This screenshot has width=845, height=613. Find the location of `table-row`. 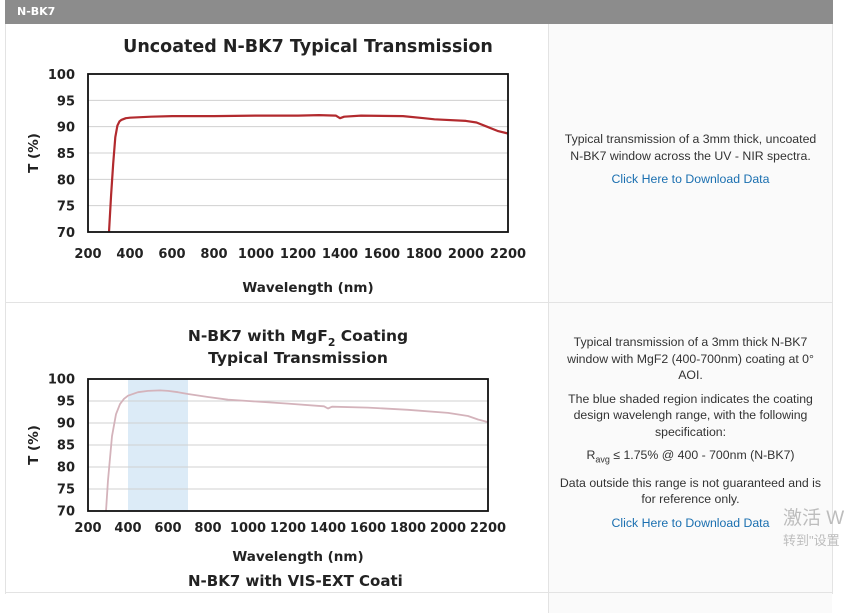

table-row is located at coordinates (419, 603).